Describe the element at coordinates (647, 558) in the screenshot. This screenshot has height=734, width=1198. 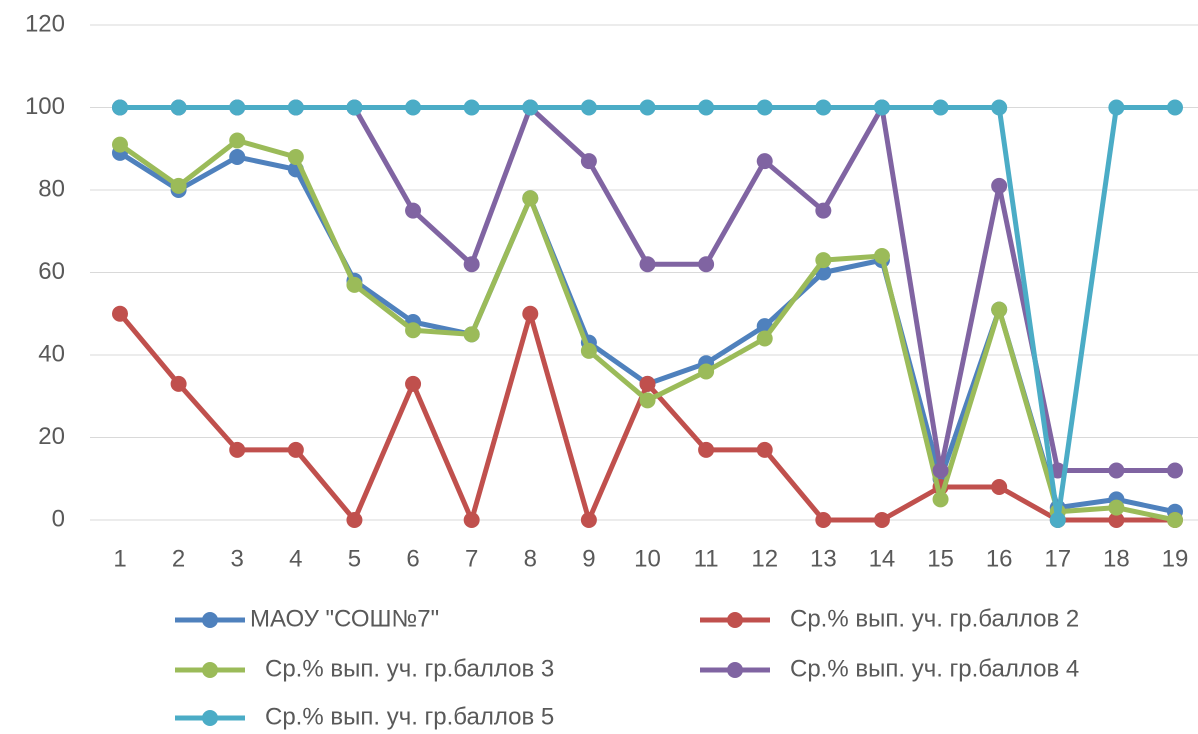
I see `x-tick-label: 10` at that location.